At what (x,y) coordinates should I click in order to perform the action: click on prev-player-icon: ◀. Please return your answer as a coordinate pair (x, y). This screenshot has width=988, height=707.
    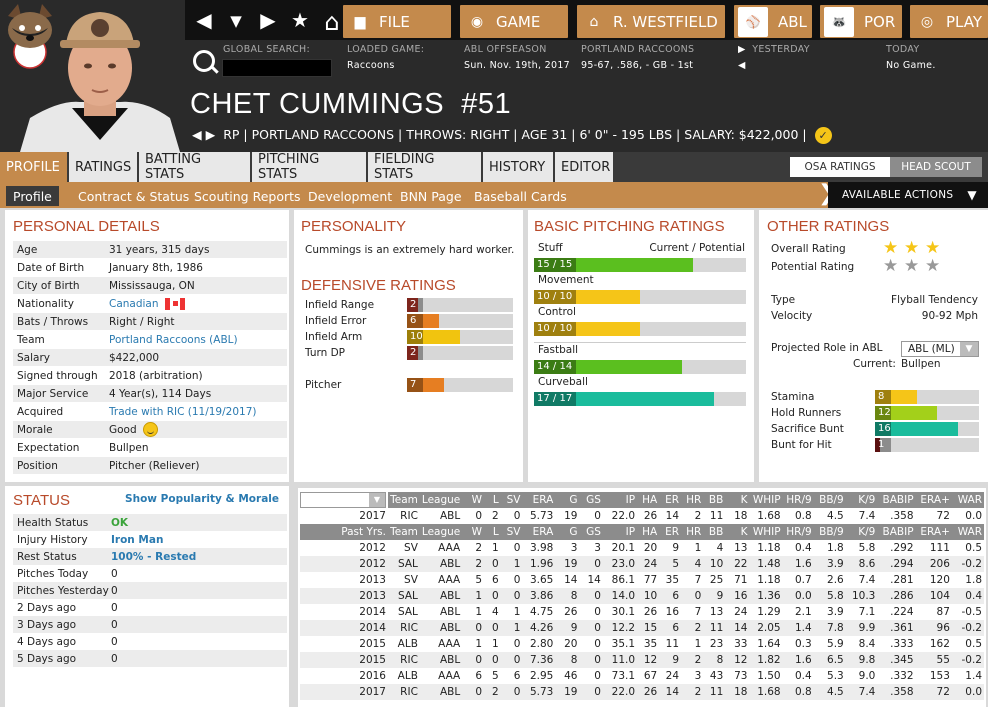
    Looking at the image, I should click on (197, 134).